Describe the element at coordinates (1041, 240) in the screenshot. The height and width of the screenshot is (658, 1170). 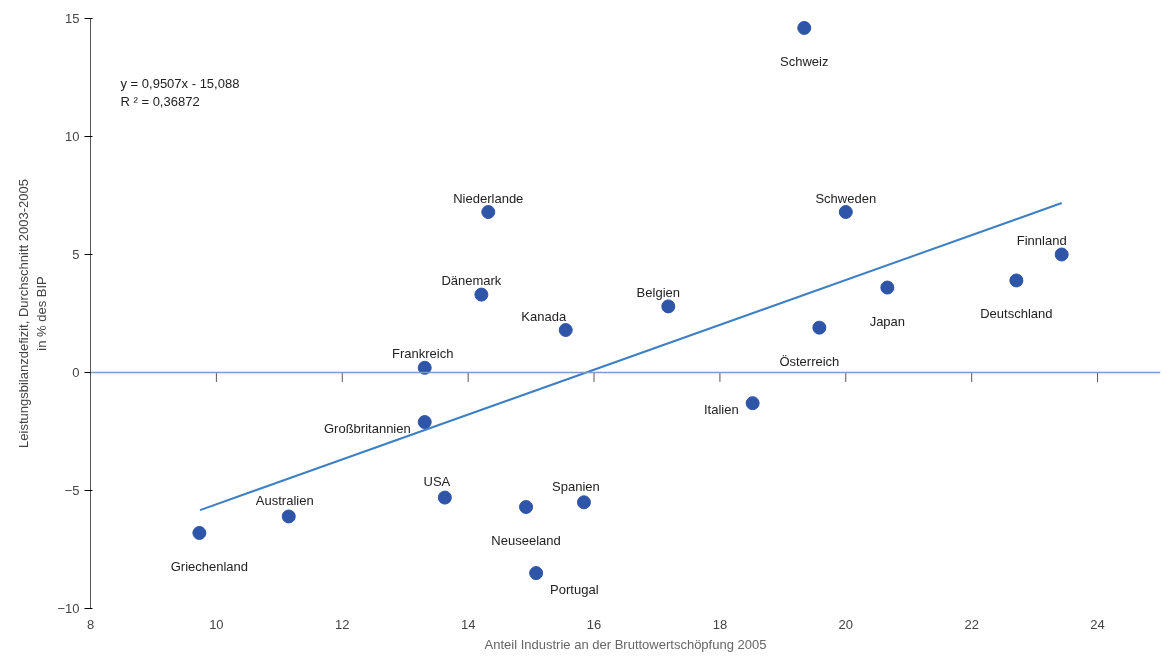
I see `annotation: Finnland` at that location.